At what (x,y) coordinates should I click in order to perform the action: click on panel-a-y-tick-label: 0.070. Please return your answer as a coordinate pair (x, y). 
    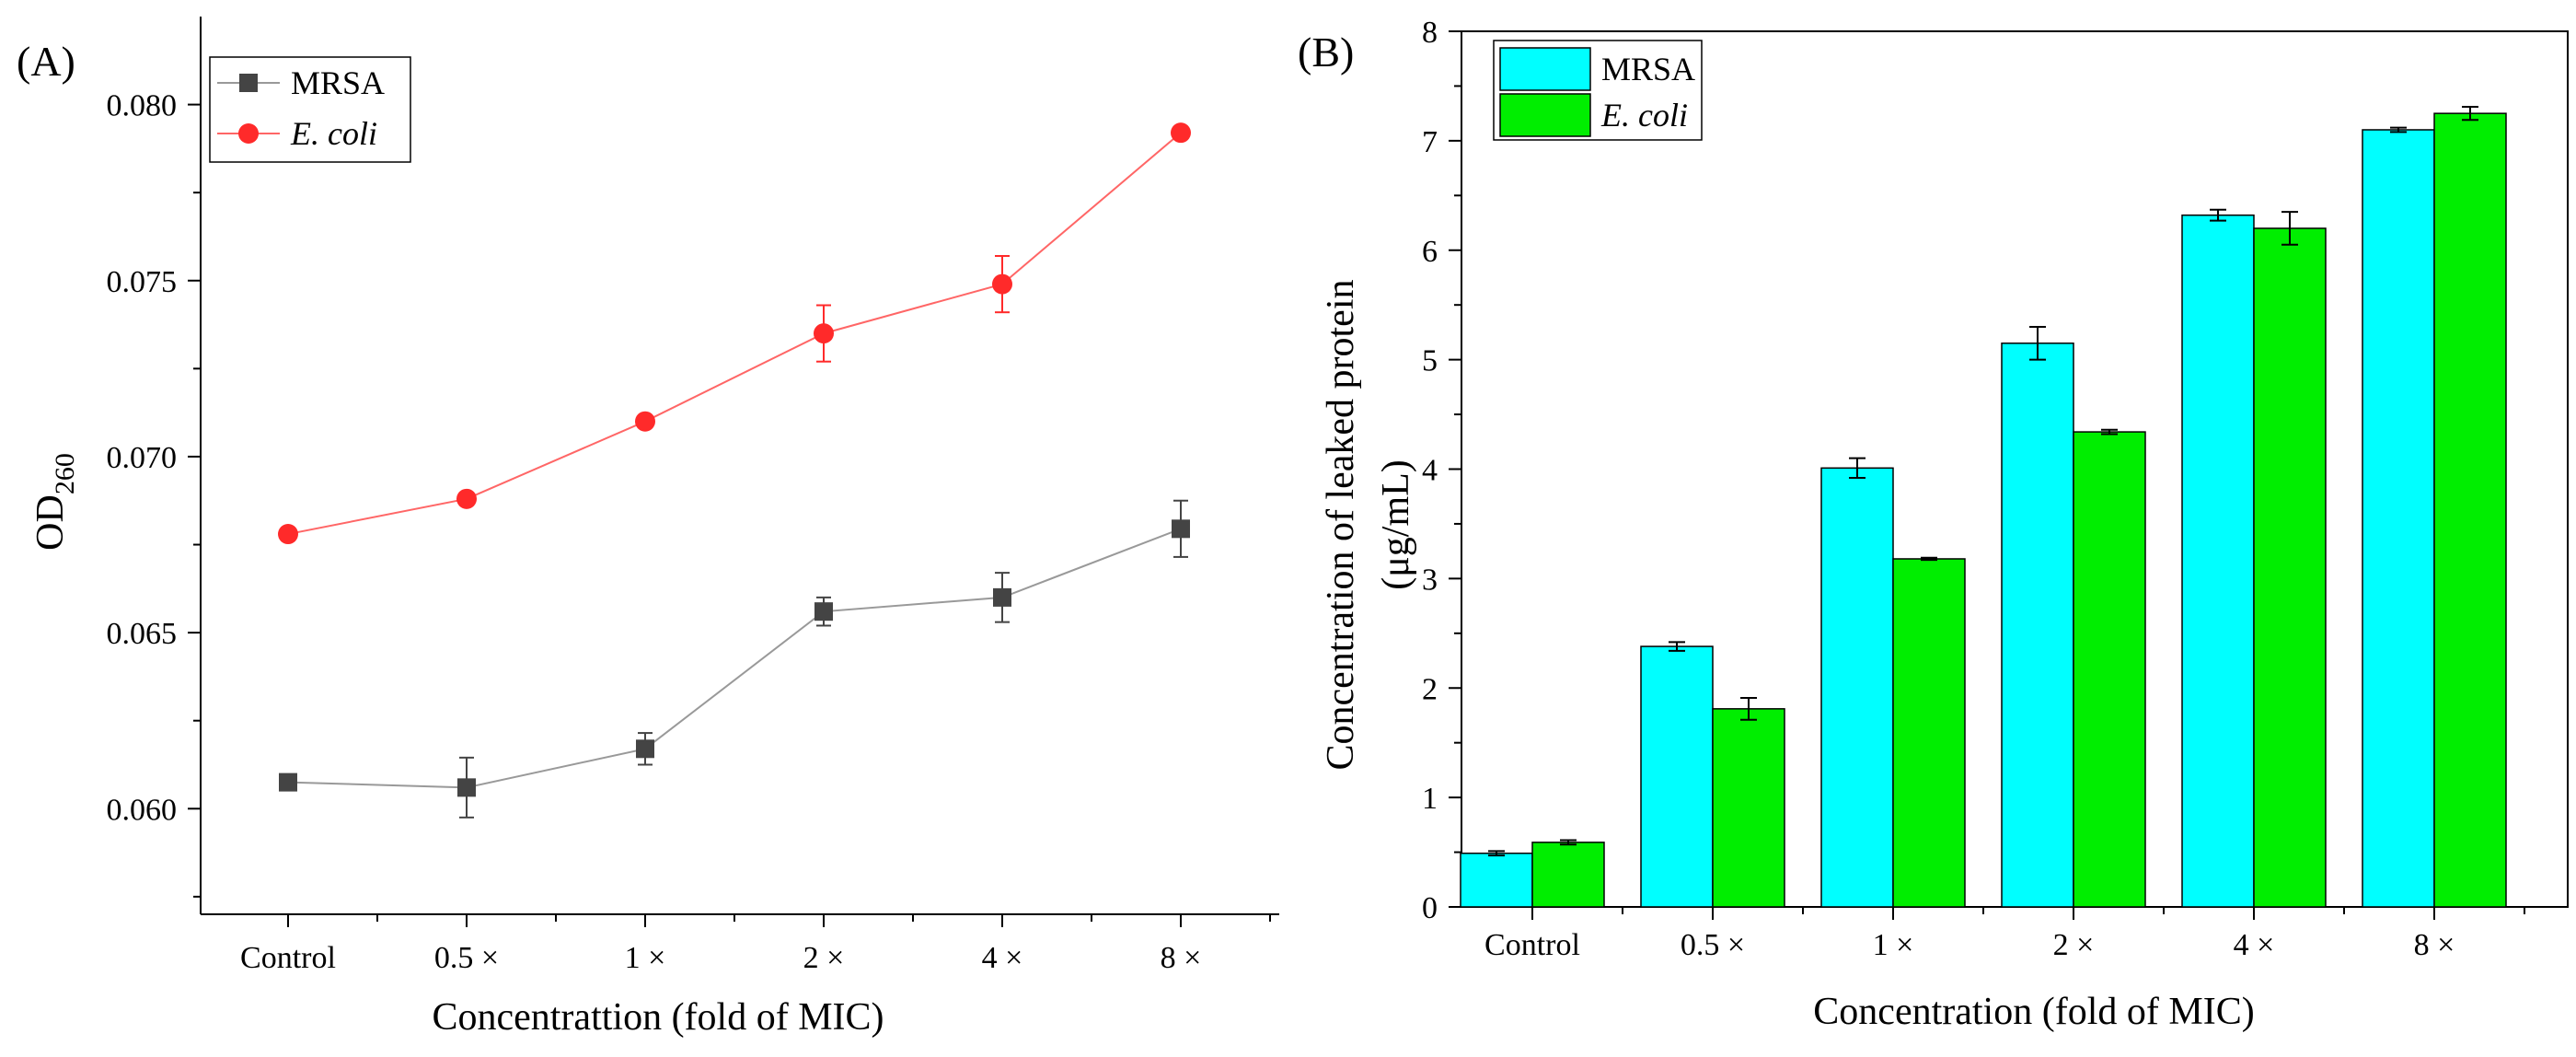
    Looking at the image, I should click on (142, 458).